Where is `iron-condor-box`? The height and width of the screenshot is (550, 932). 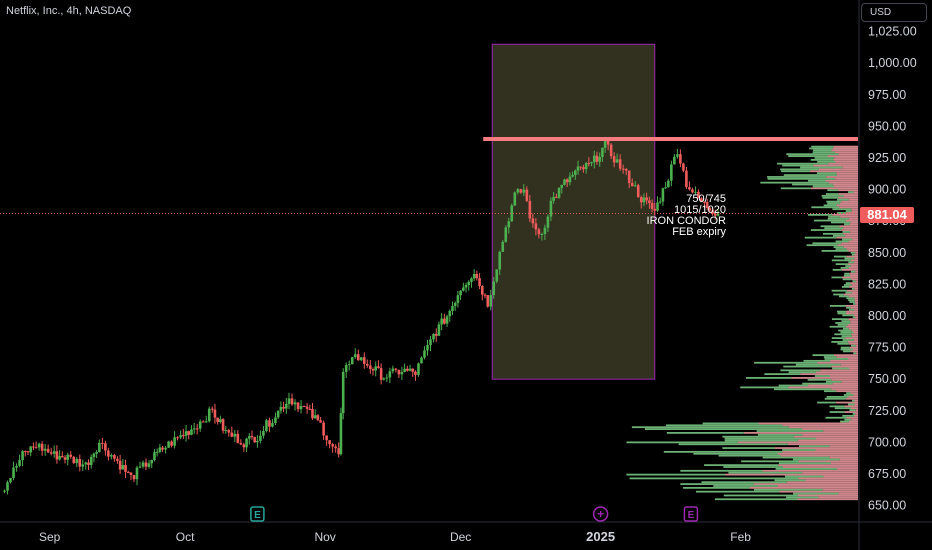
iron-condor-box is located at coordinates (573, 211).